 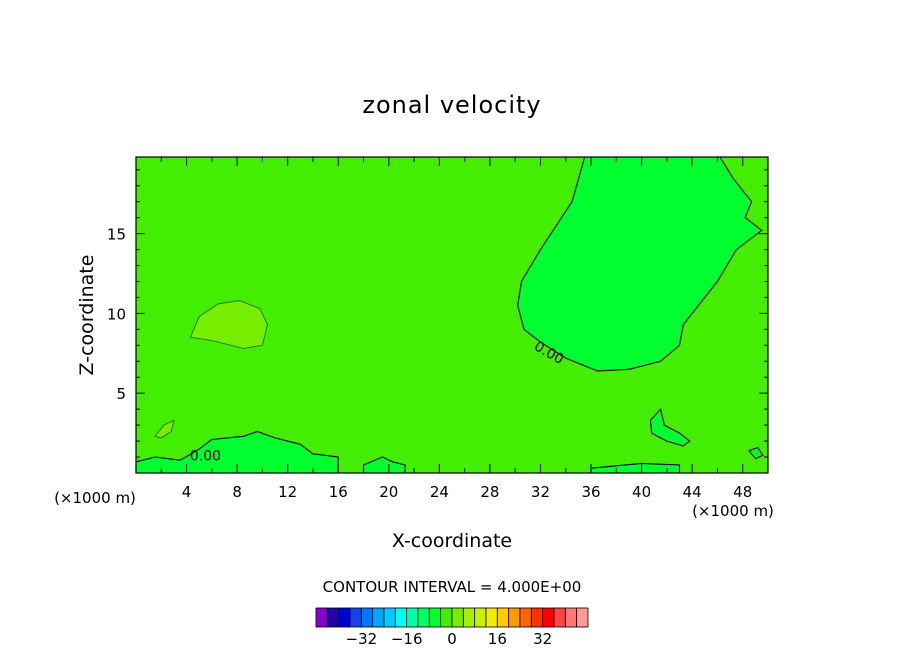 What do you see at coordinates (407, 639) in the screenshot?
I see `colorbar-tick-label: −16` at bounding box center [407, 639].